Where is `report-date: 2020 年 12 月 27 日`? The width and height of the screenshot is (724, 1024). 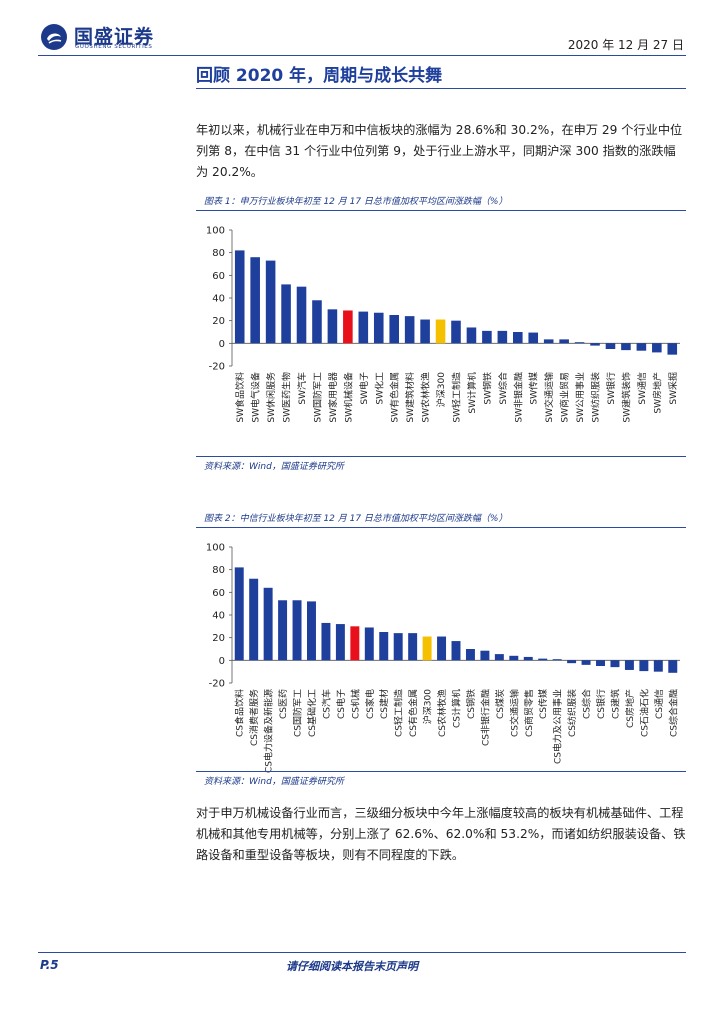
report-date: 2020 年 12 月 27 日 is located at coordinates (625, 45).